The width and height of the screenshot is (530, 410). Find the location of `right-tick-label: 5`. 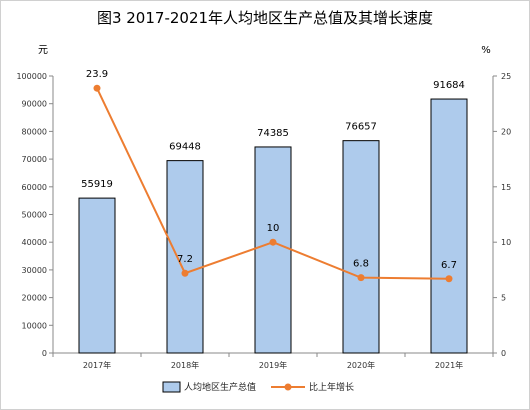

right-tick-label: 5 is located at coordinates (503, 298).